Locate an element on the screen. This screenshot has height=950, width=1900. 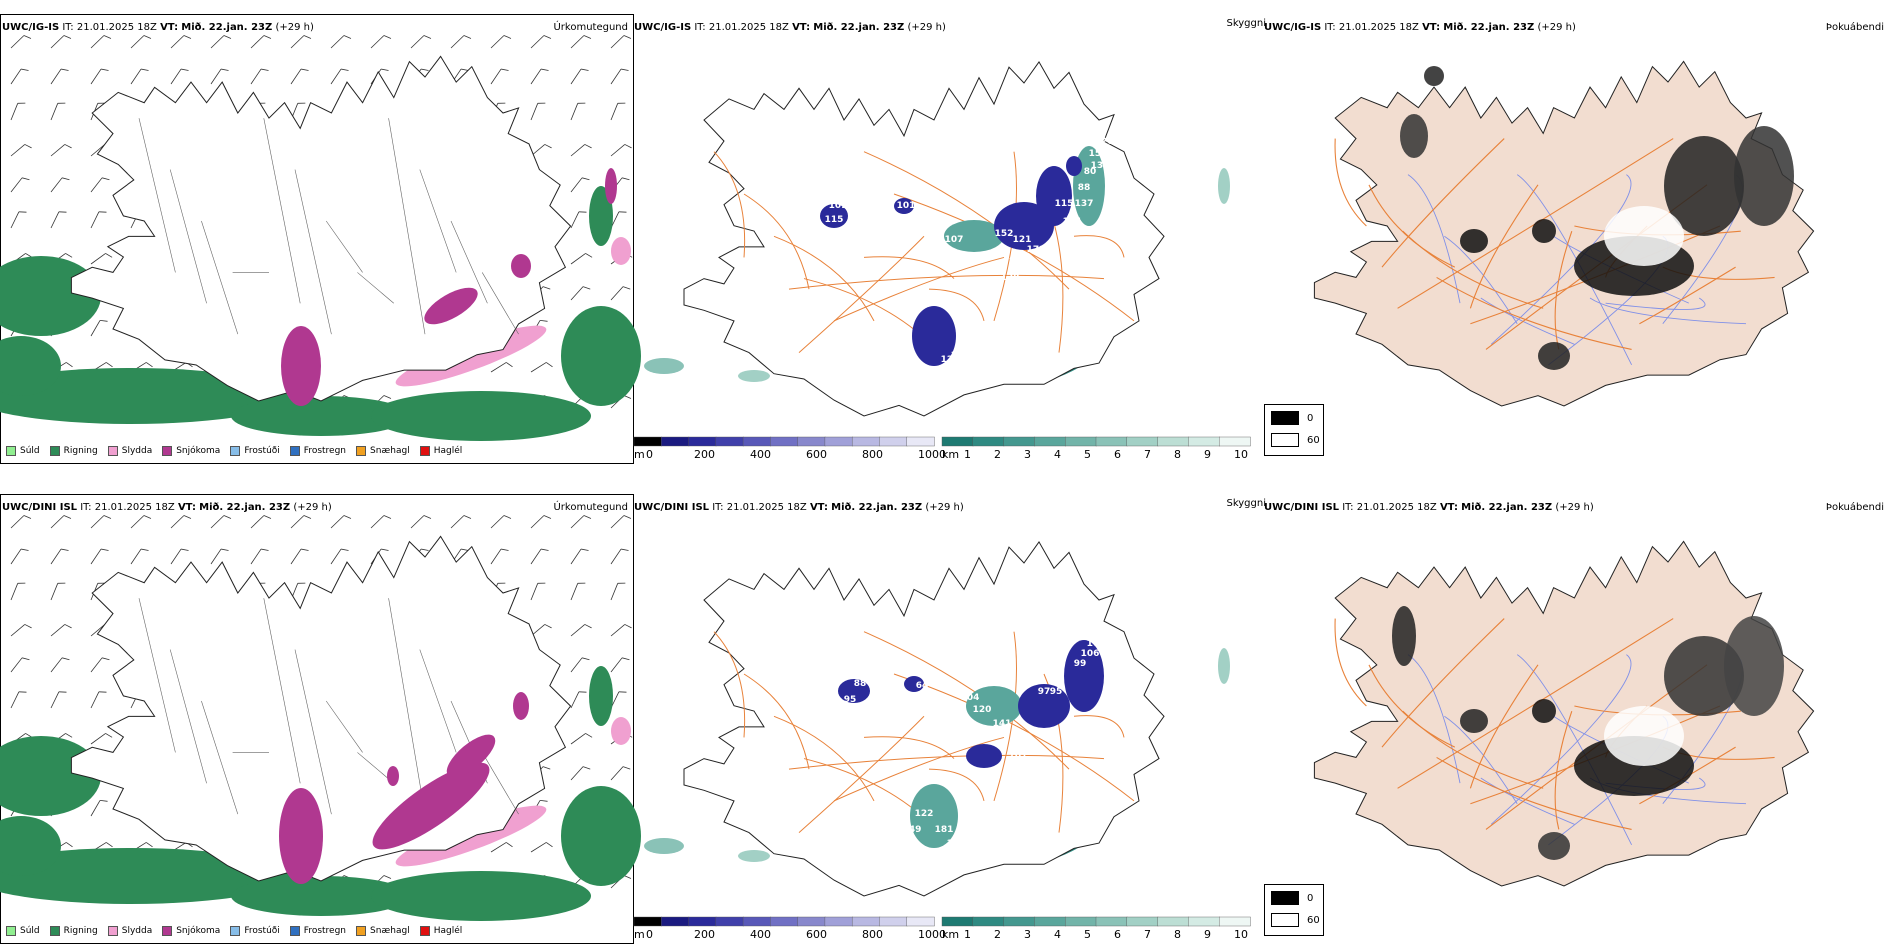
model-name: UWC/IG-IS is located at coordinates (663, 27).